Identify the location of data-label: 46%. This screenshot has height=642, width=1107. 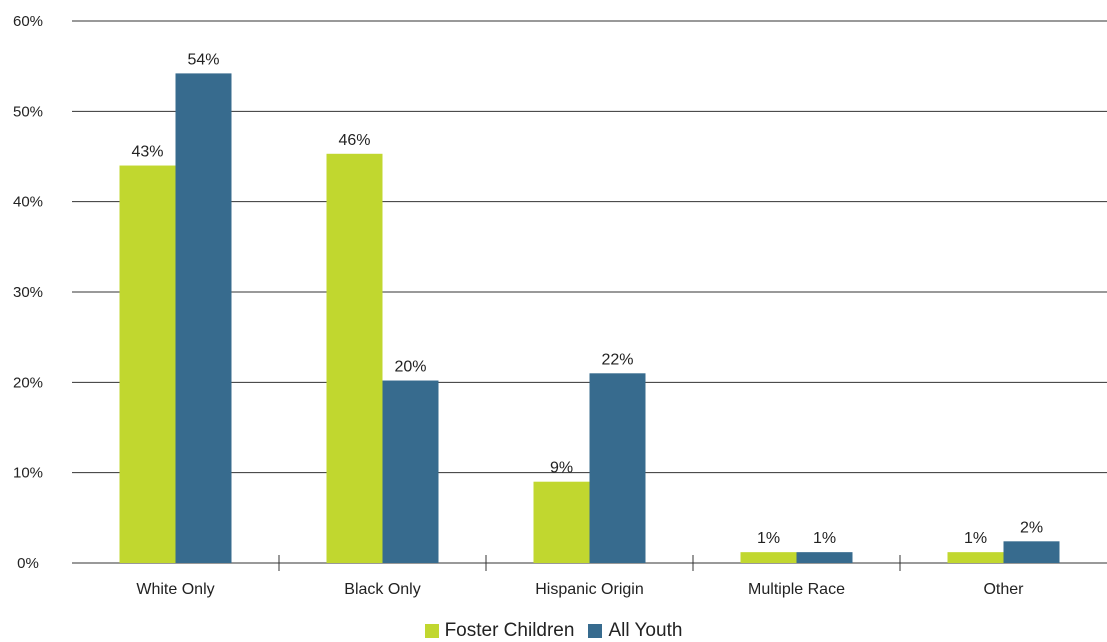
(354, 140).